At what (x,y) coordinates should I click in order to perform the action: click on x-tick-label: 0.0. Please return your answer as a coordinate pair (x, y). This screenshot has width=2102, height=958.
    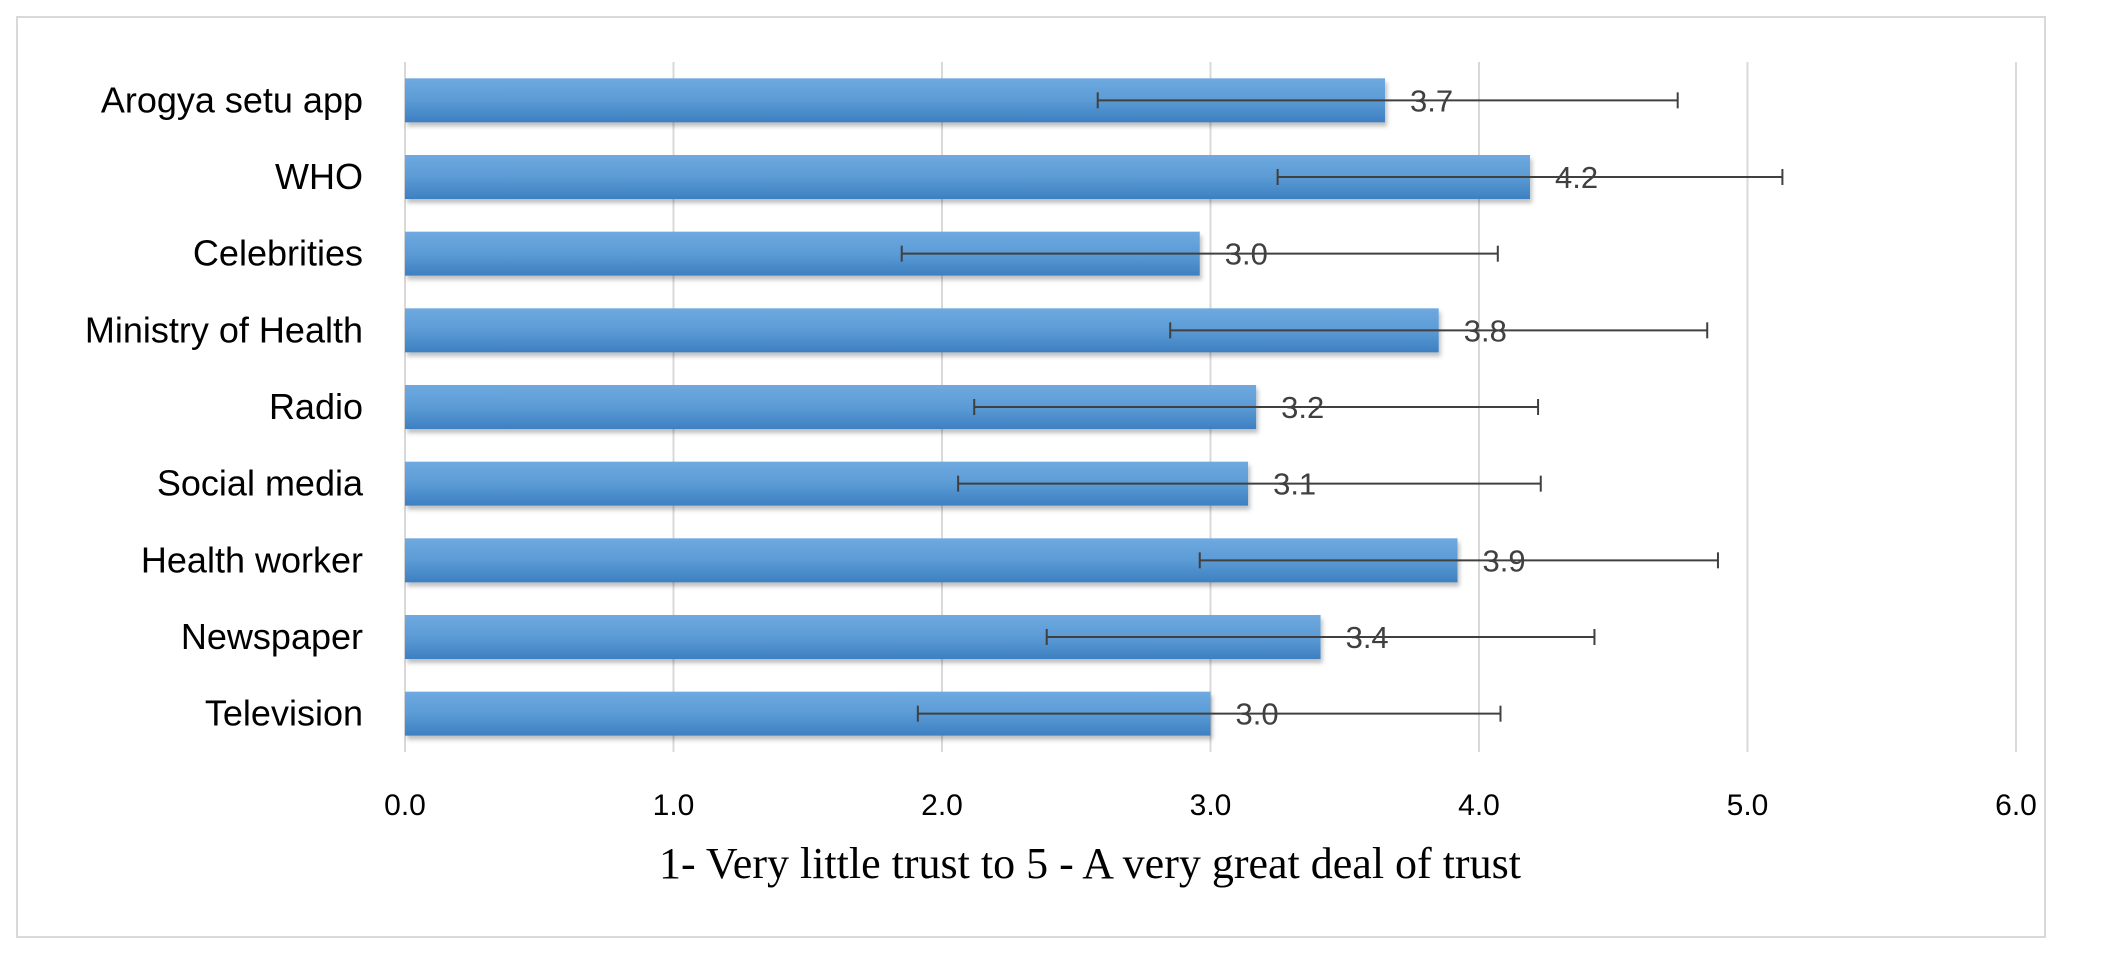
    Looking at the image, I should click on (405, 805).